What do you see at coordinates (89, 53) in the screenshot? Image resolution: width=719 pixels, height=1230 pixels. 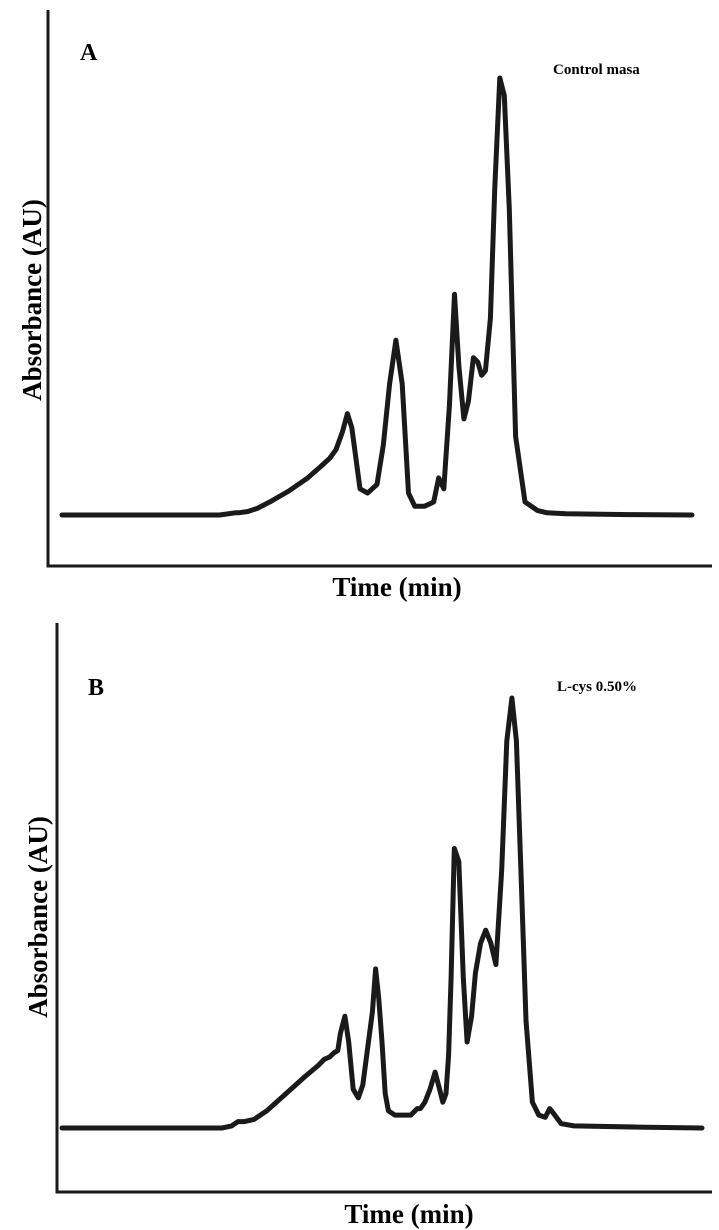 I see `panel-letter: A` at bounding box center [89, 53].